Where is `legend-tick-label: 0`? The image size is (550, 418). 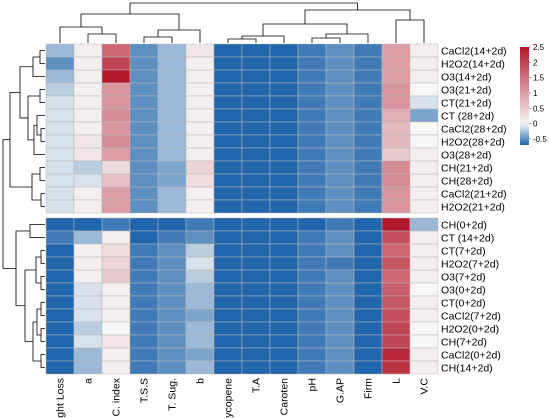
legend-tick-label: 0 is located at coordinates (535, 124).